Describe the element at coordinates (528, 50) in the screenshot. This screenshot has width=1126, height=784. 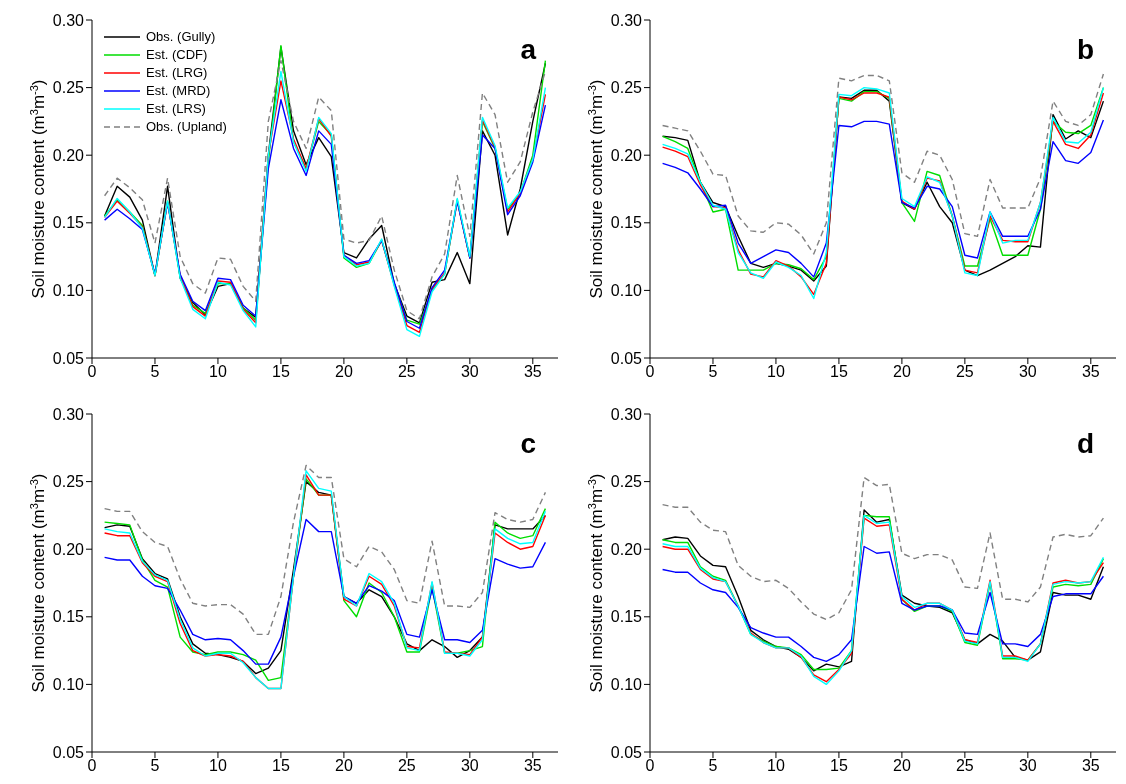
I see `annotation: a` at that location.